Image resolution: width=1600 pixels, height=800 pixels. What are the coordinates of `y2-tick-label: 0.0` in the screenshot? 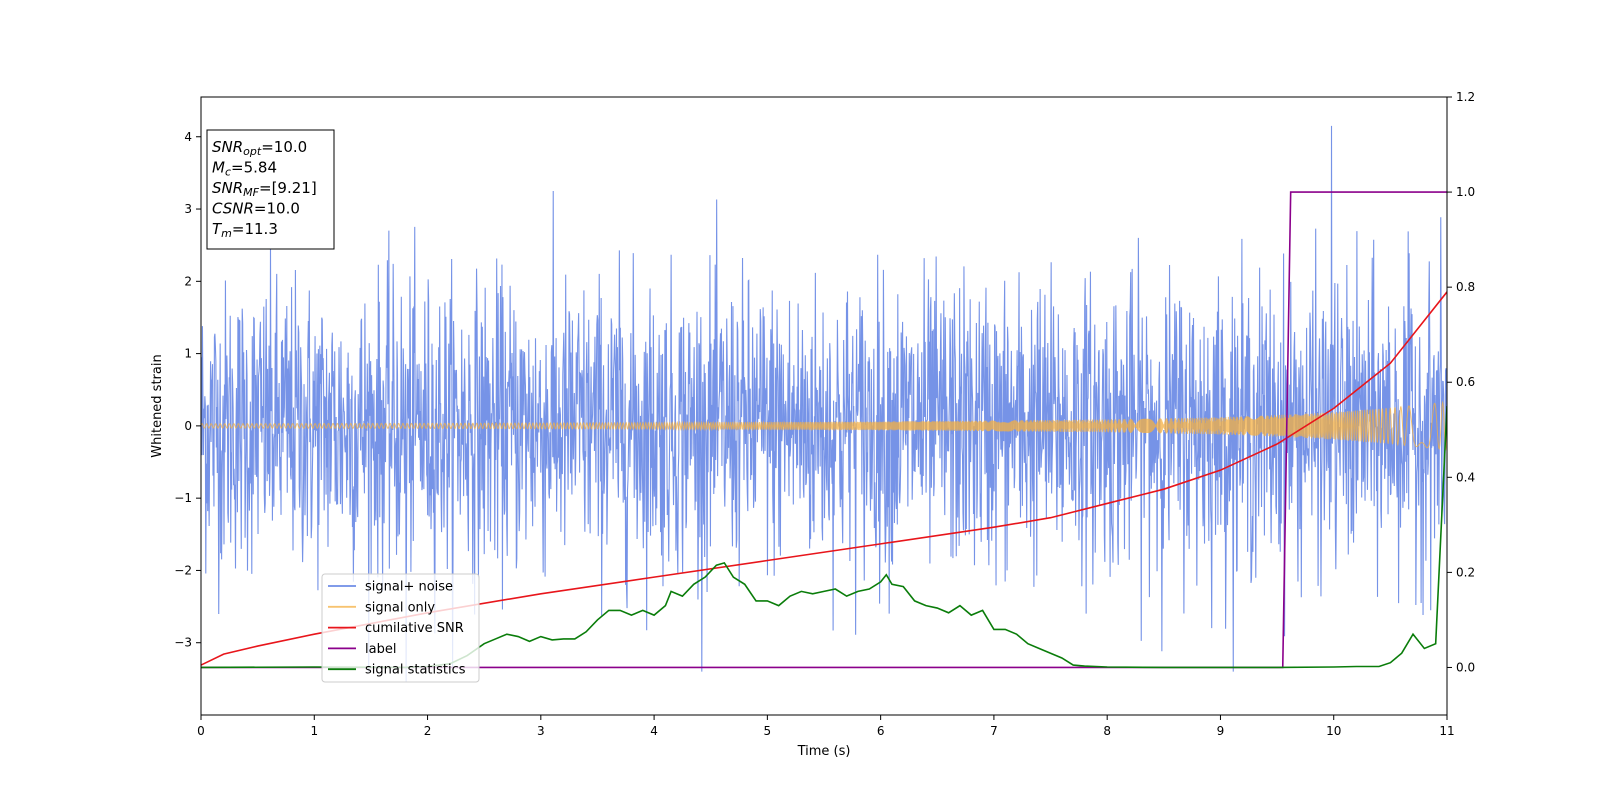 It's located at (1465, 667).